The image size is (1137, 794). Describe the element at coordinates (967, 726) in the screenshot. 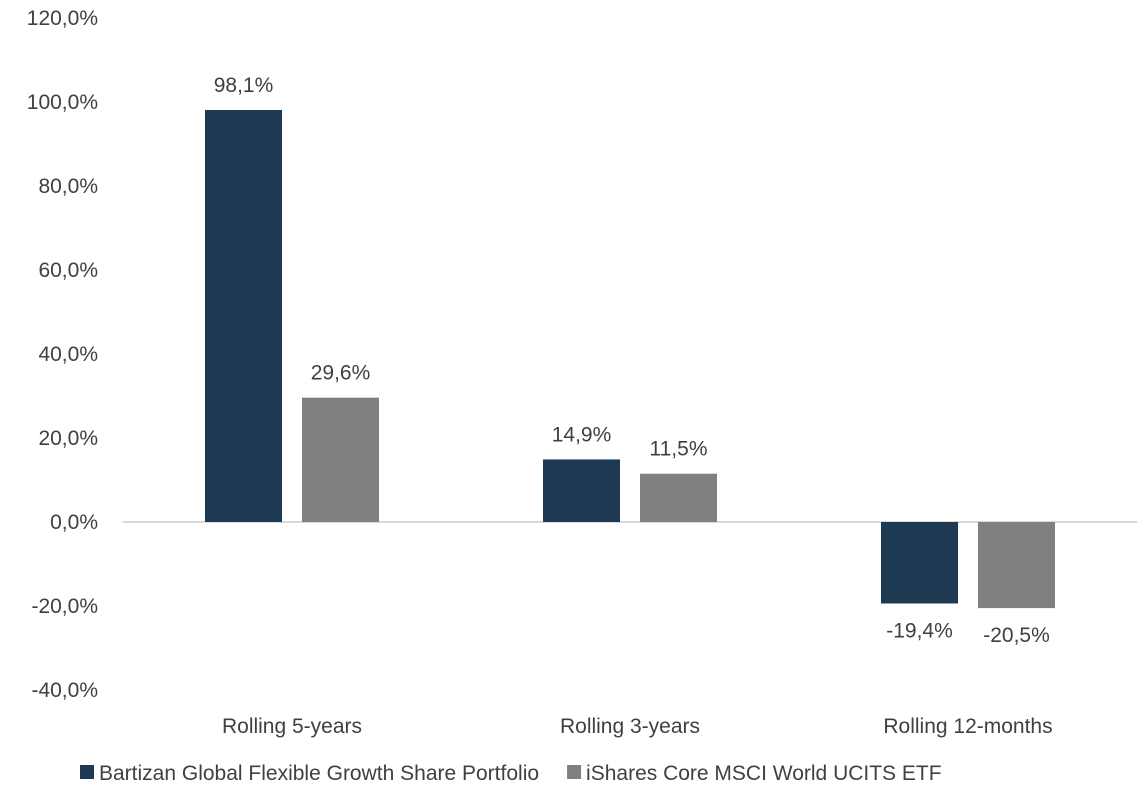

I see `x-category-label: Rolling 12-months` at that location.